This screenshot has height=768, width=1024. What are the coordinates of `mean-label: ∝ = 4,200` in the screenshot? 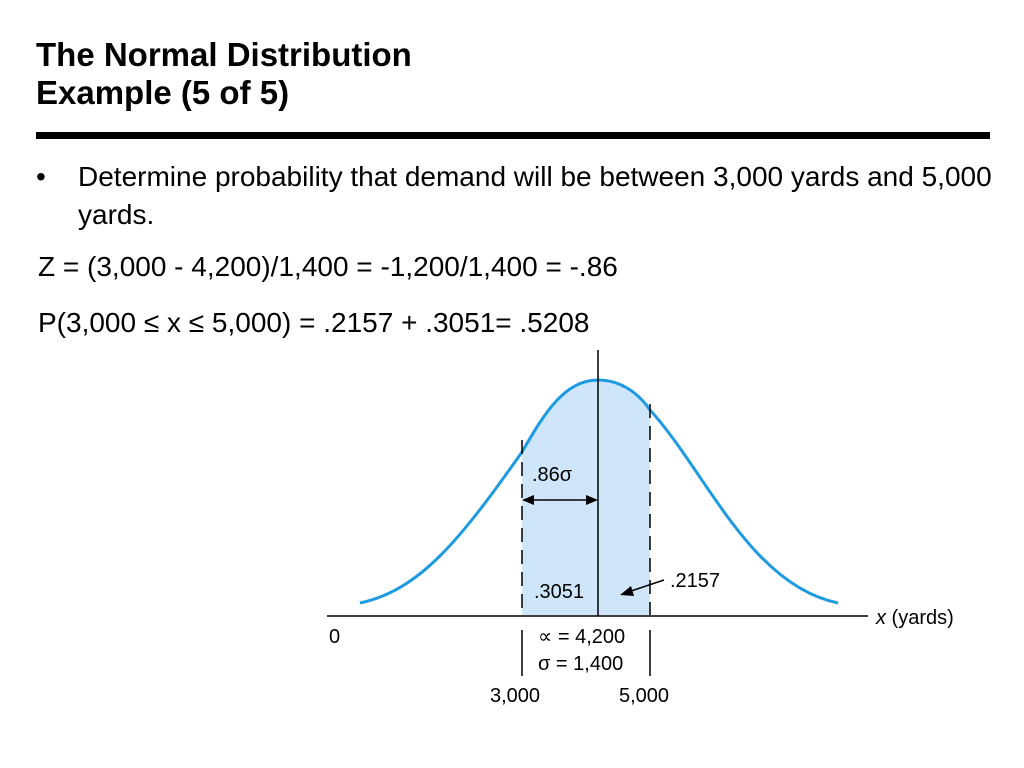 It's located at (581, 637).